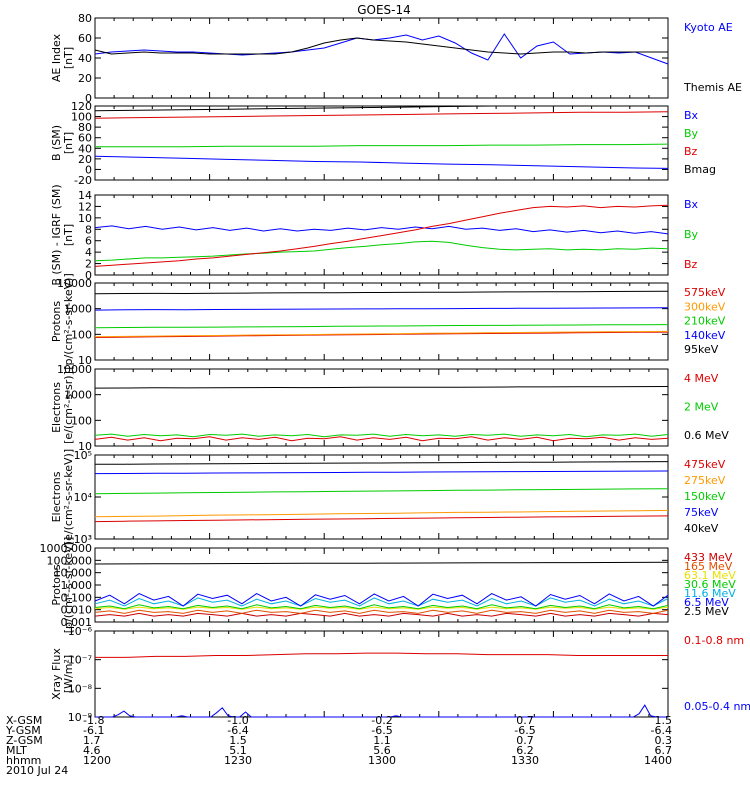 Image resolution: width=750 pixels, height=800 pixels. I want to click on legend-label: 433 MeV, so click(708, 557).